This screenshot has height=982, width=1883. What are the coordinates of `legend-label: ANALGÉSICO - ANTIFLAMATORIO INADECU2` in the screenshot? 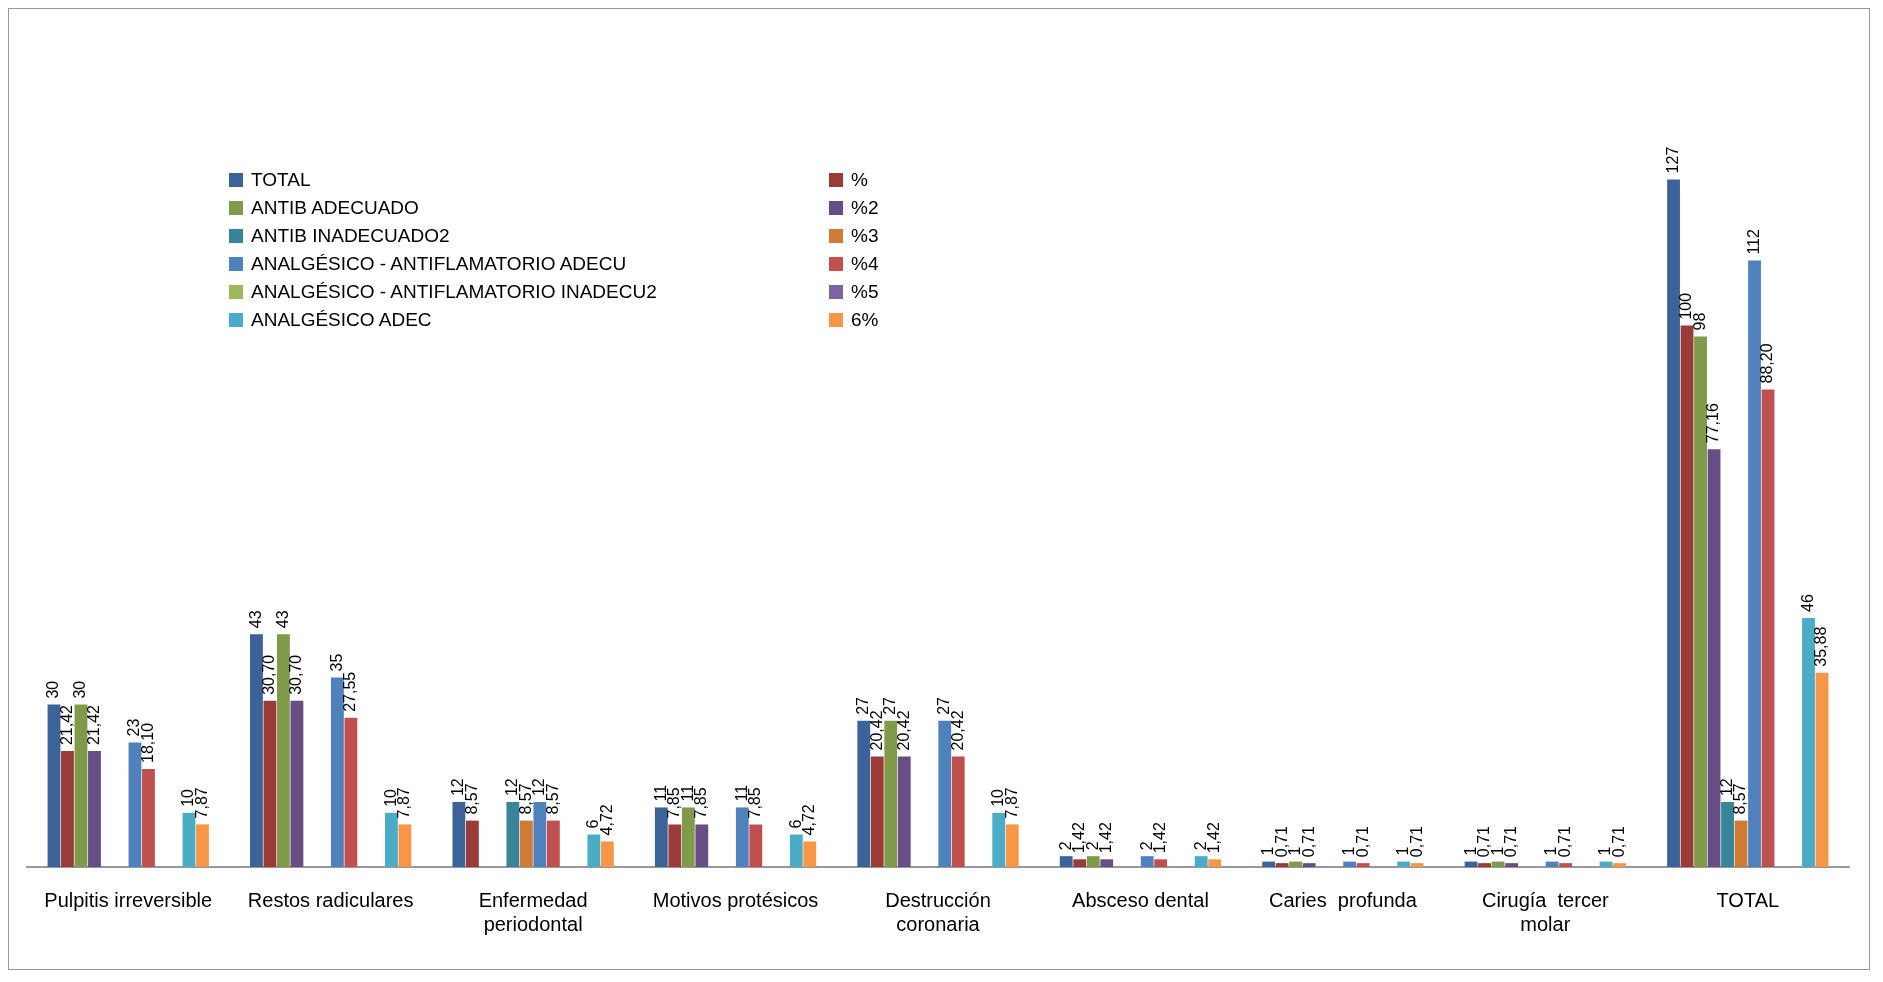 It's located at (454, 292).